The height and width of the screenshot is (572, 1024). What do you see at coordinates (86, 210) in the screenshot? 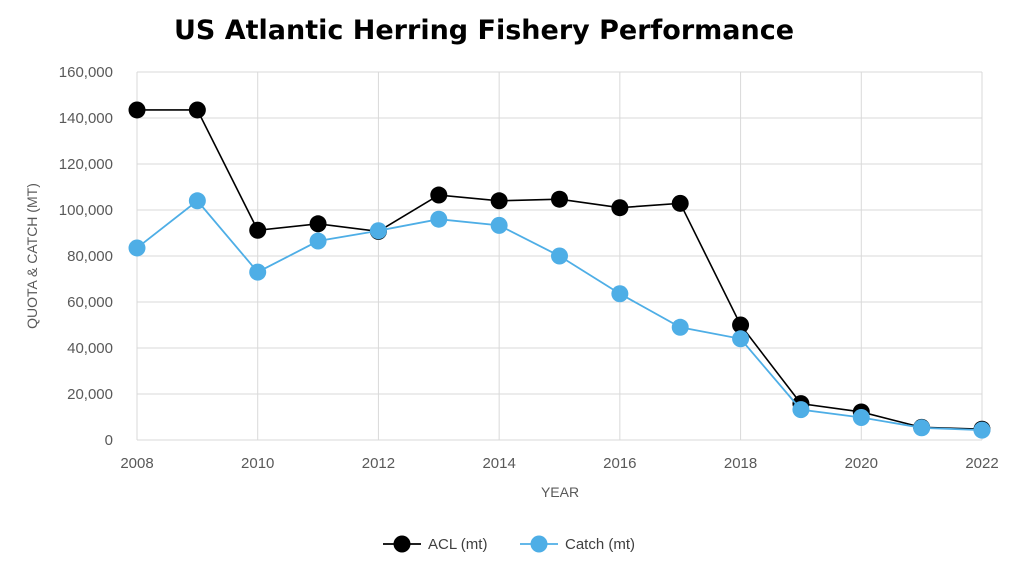
I see `y-tick-label: 100,000` at bounding box center [86, 210].